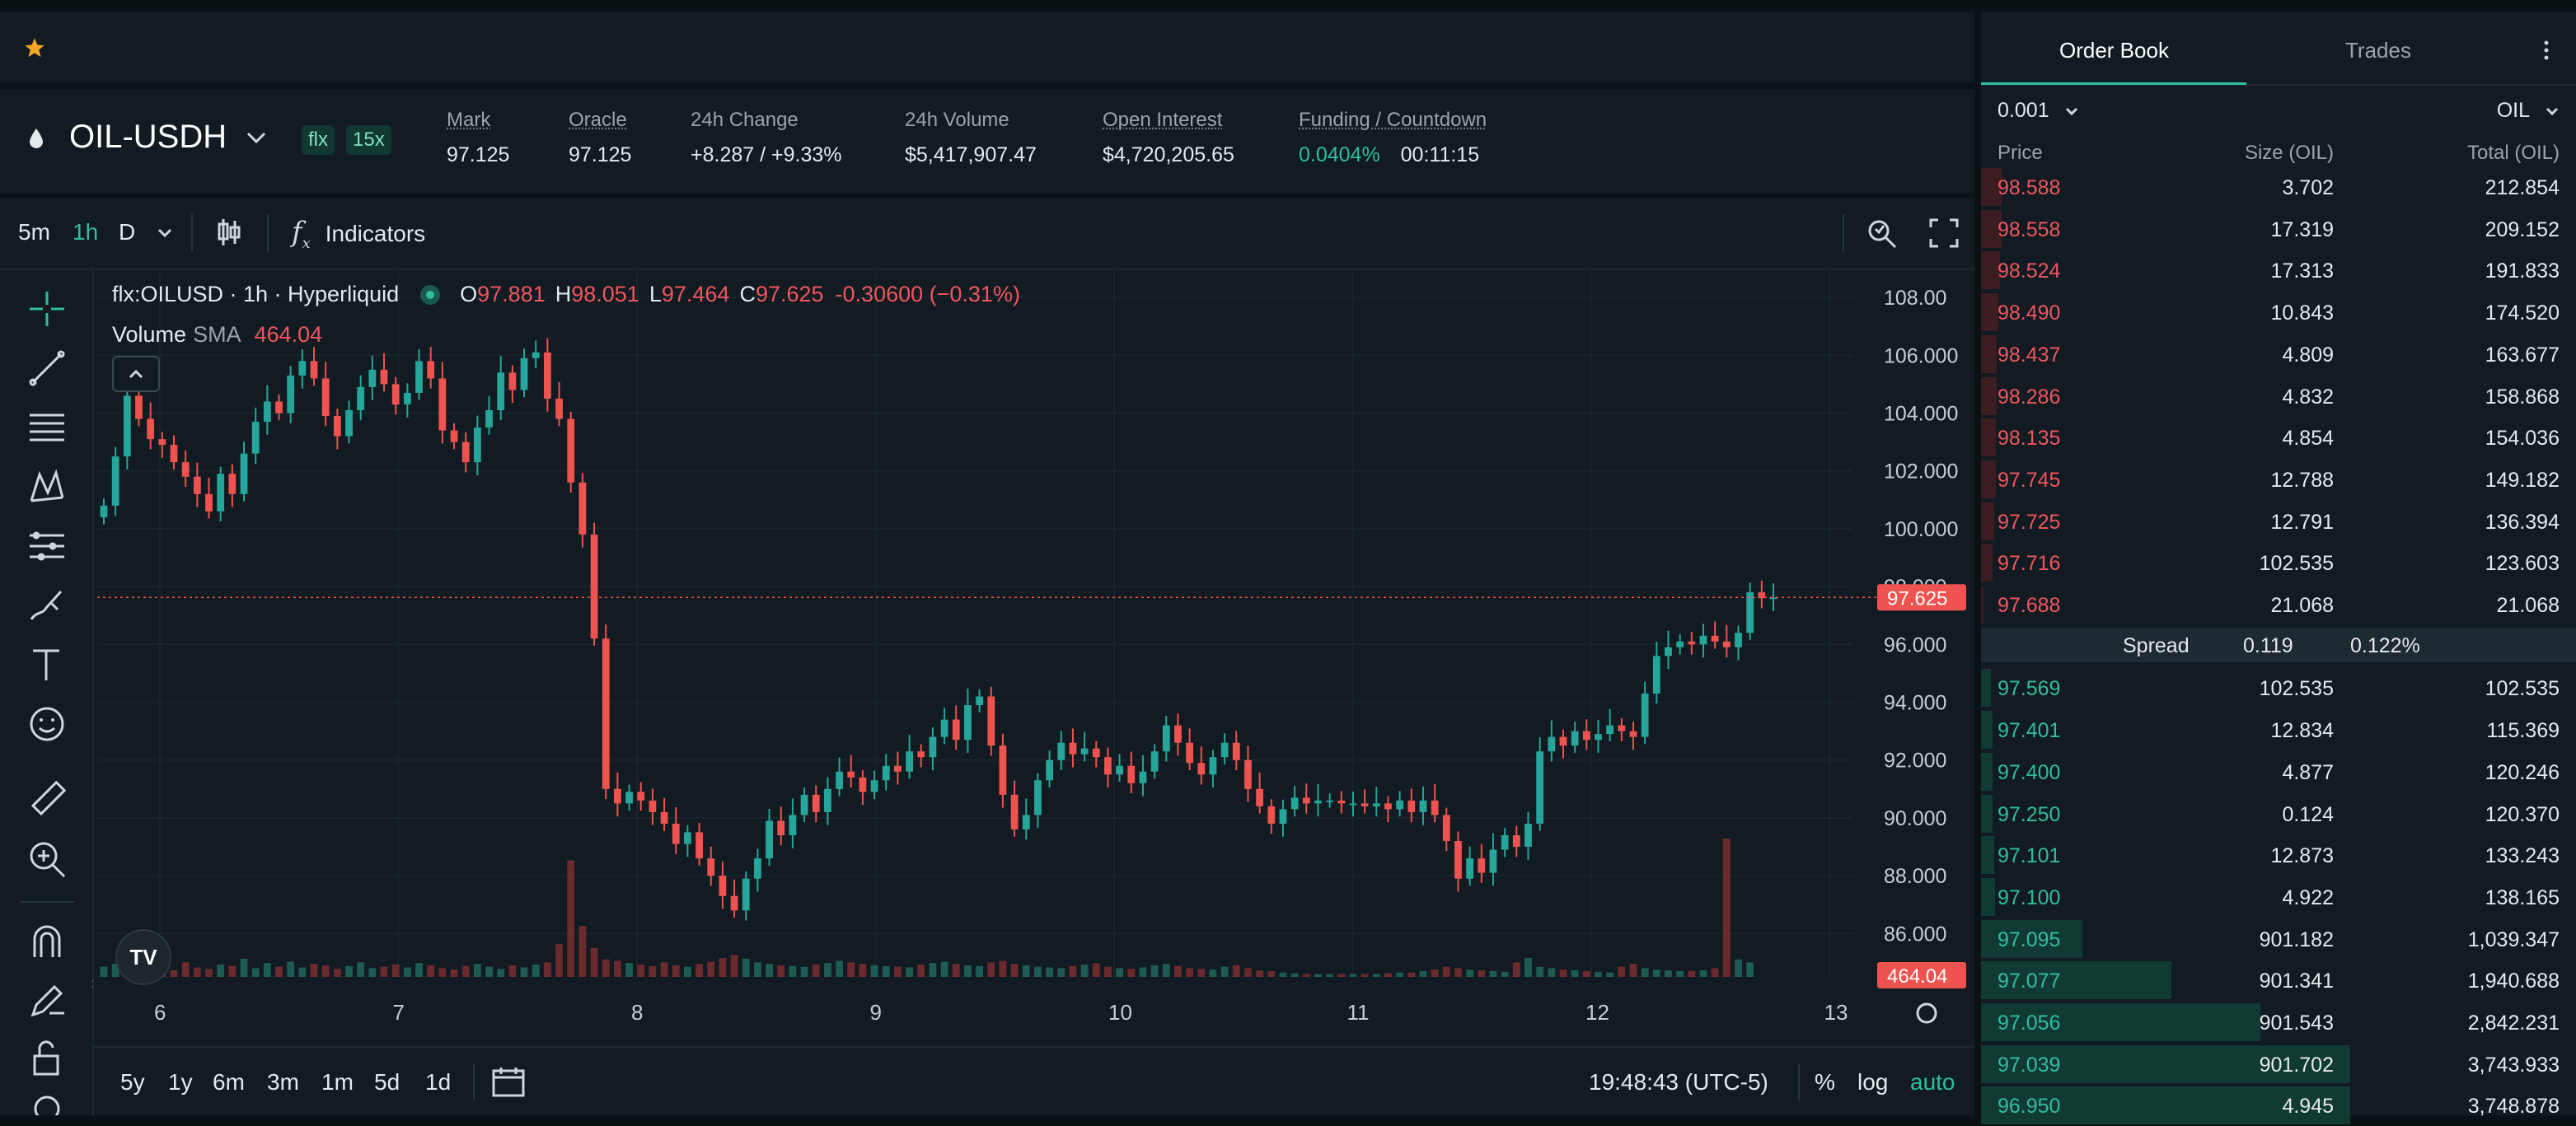  Describe the element at coordinates (47, 309) in the screenshot. I see `crosshair-icon` at that location.